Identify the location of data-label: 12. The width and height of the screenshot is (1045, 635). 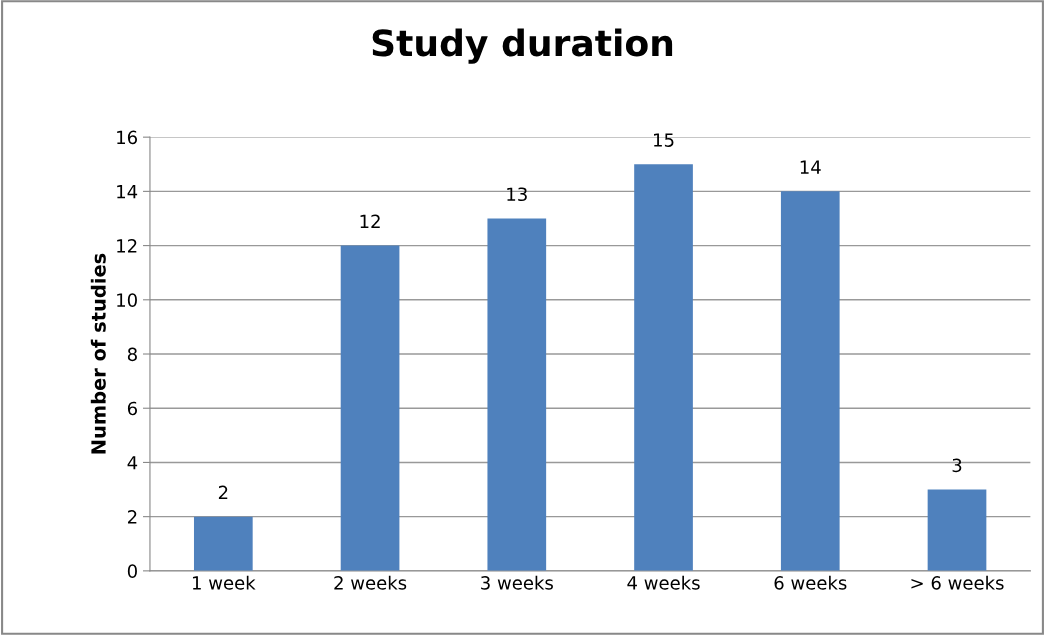
(370, 221).